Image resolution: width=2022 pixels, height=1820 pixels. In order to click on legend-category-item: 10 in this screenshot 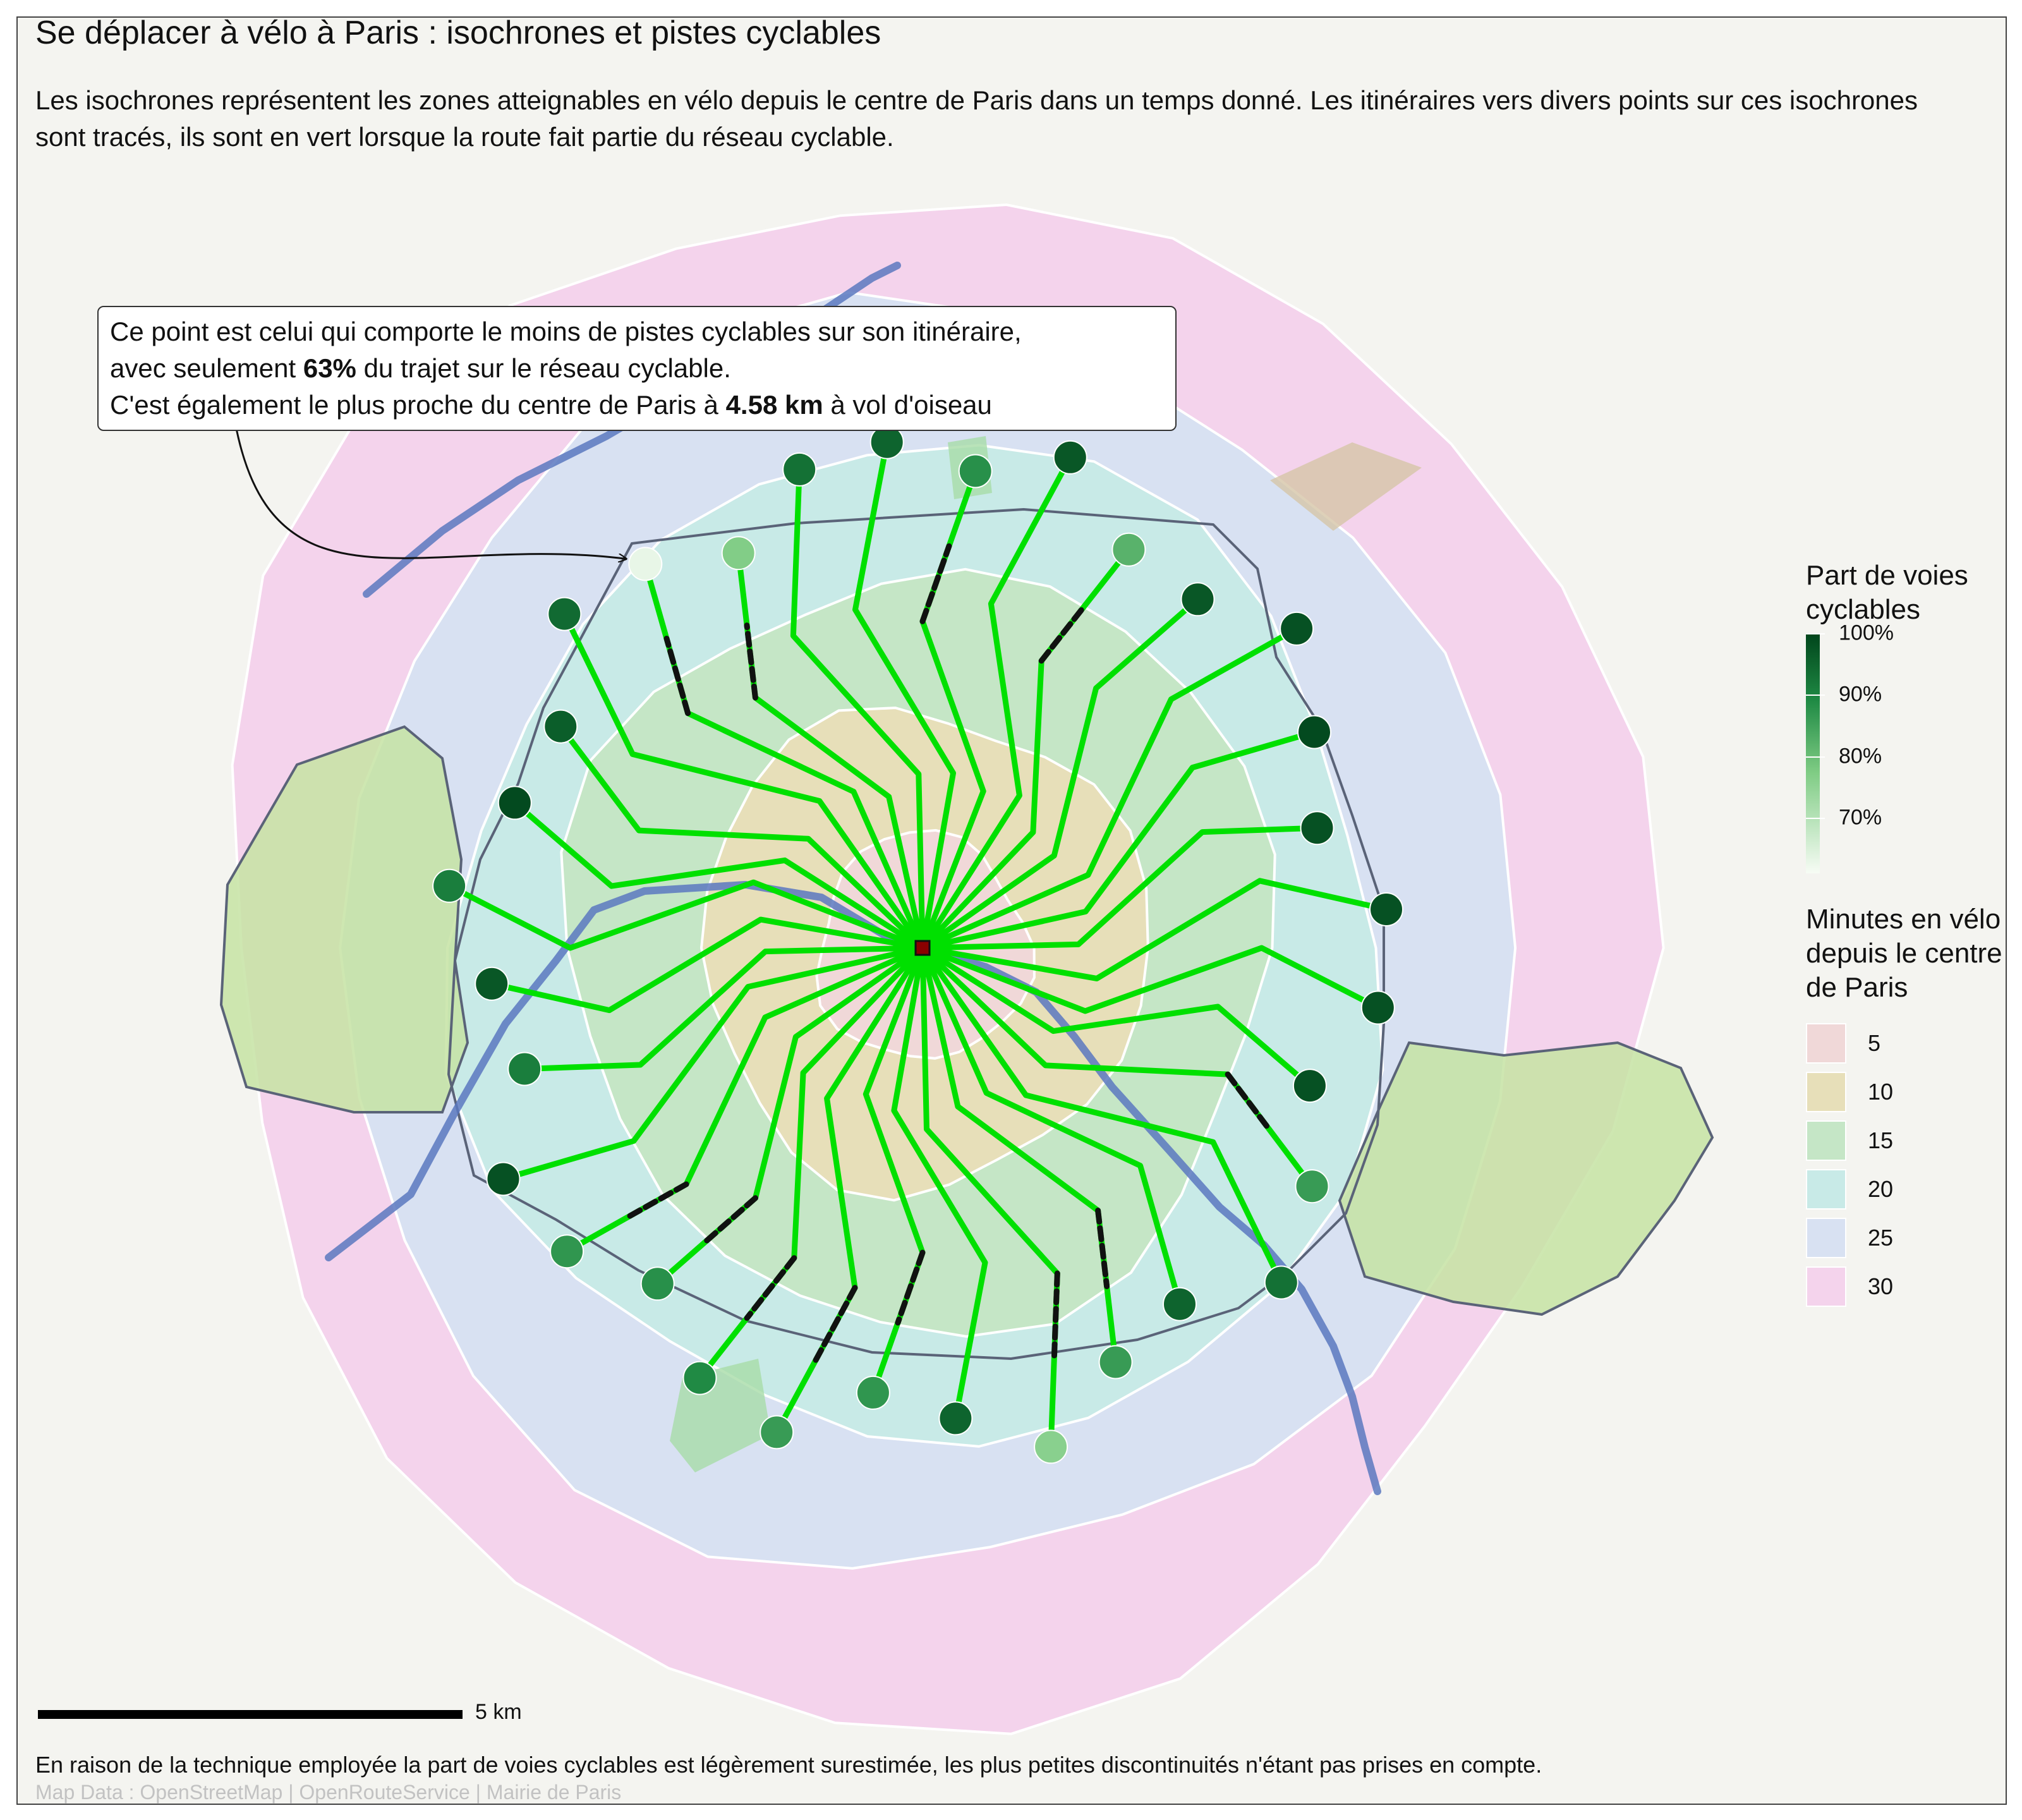, I will do `click(1907, 1091)`.